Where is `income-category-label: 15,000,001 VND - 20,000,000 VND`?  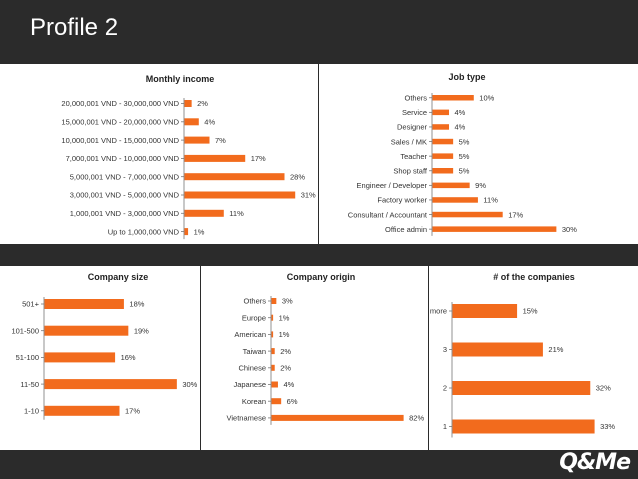
income-category-label: 15,000,001 VND - 20,000,000 VND is located at coordinates (120, 122).